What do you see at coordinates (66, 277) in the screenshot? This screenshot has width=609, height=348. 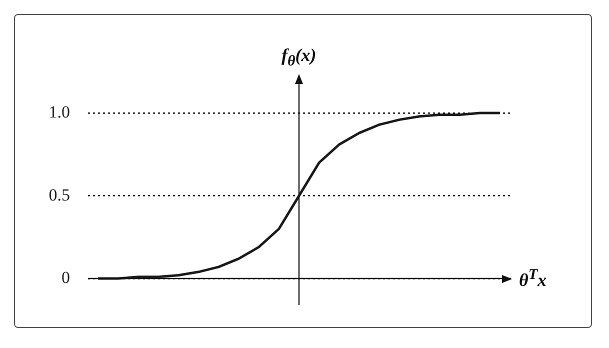 I see `y-tick-label: 0` at bounding box center [66, 277].